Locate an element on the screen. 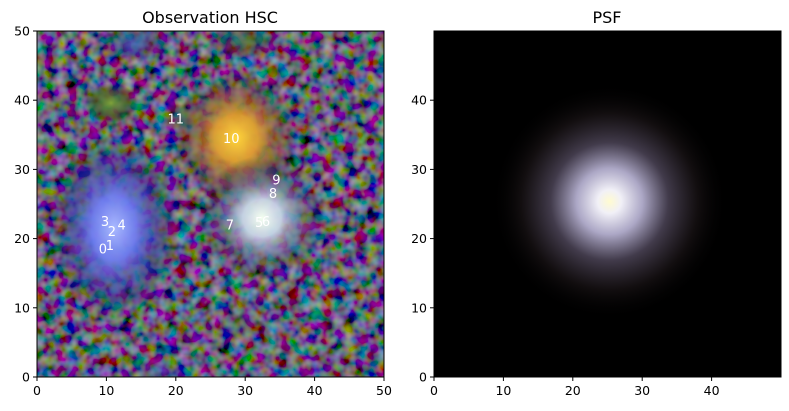  left-x-tick-label: 0 is located at coordinates (37, 390).